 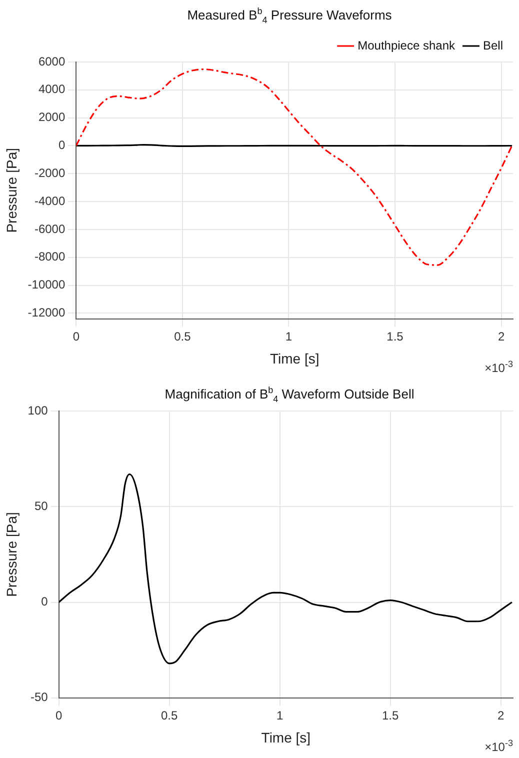 What do you see at coordinates (47, 313) in the screenshot?
I see `y-tick-label: -12000` at bounding box center [47, 313].